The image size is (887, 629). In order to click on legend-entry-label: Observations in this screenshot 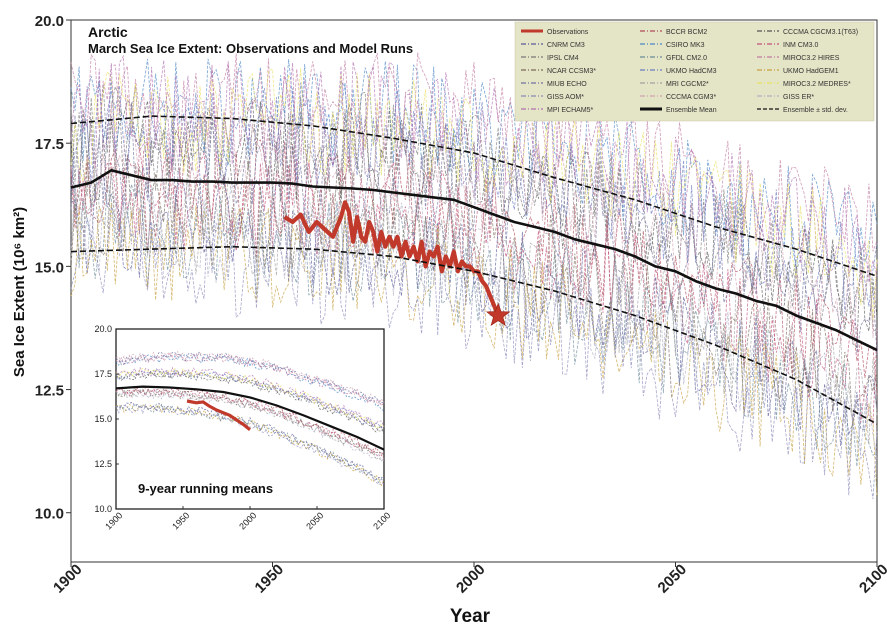, I will do `click(568, 32)`.